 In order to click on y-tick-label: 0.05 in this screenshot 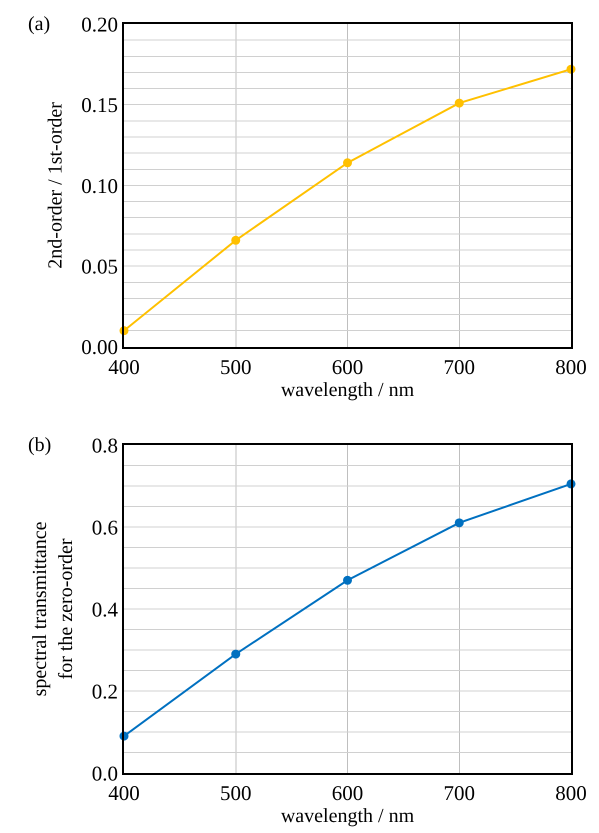, I will do `click(99, 266)`.